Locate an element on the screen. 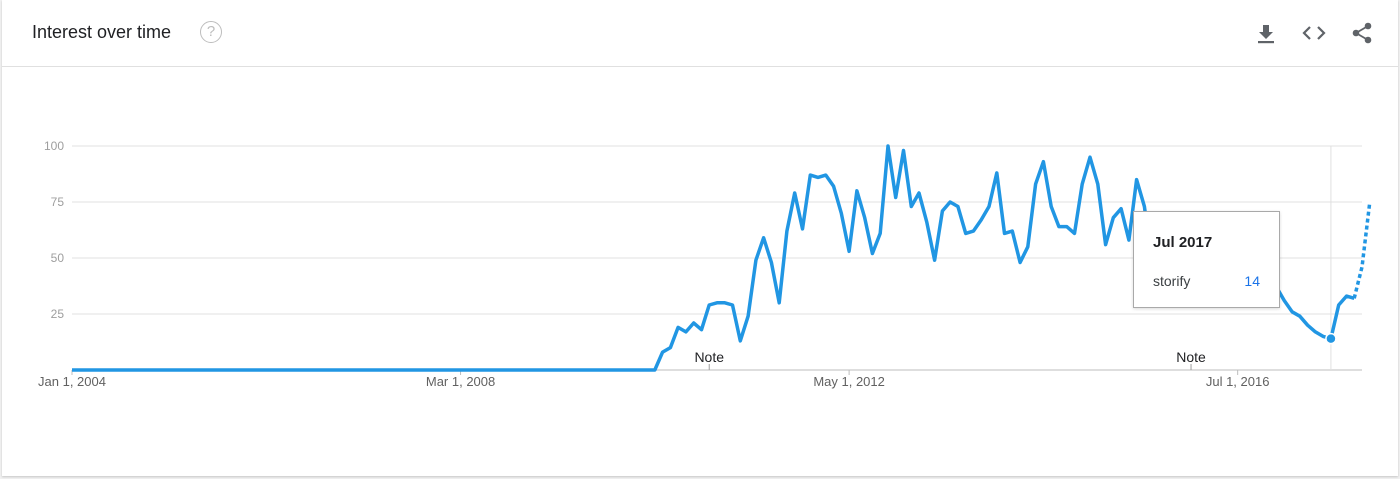 This screenshot has width=1400, height=479. tooltip-value: 14 is located at coordinates (1252, 281).